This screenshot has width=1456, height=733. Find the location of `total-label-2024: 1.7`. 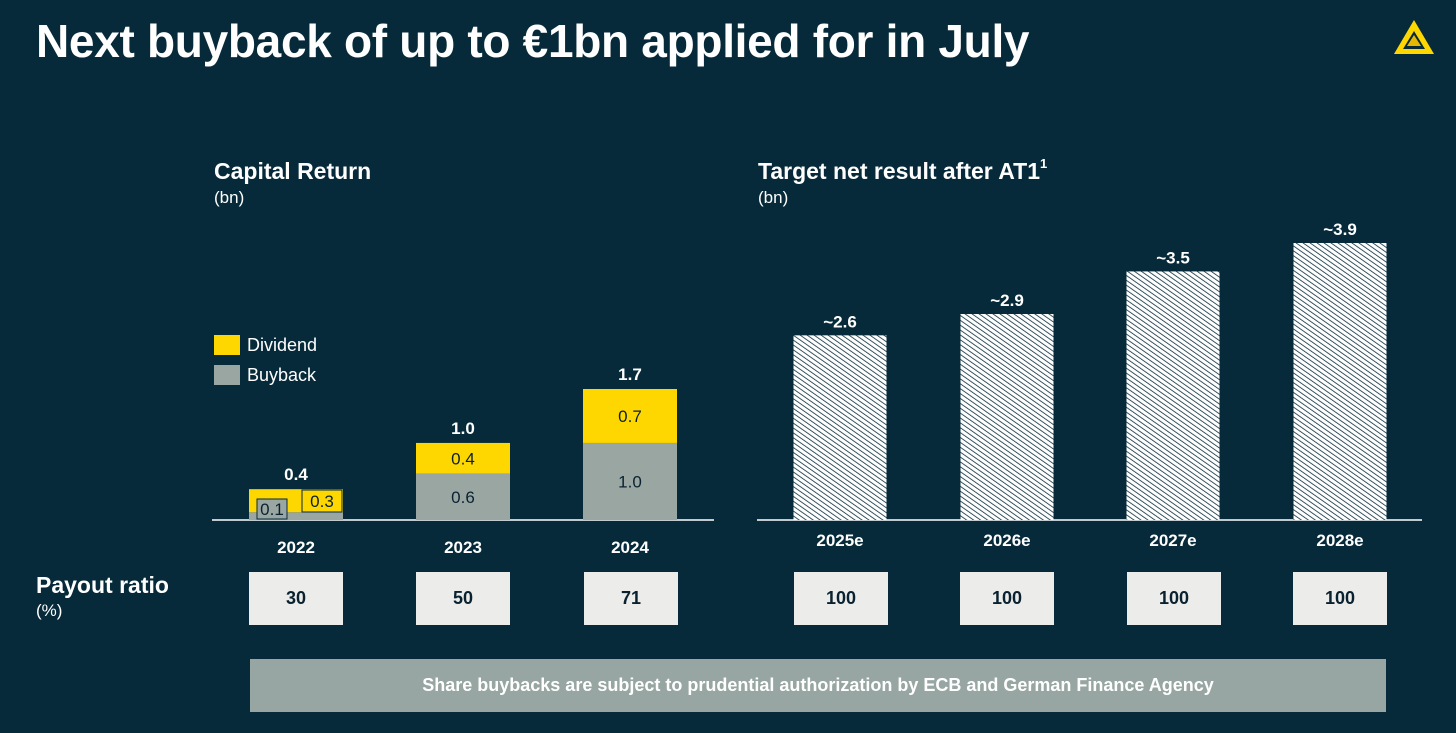

total-label-2024: 1.7 is located at coordinates (630, 374).